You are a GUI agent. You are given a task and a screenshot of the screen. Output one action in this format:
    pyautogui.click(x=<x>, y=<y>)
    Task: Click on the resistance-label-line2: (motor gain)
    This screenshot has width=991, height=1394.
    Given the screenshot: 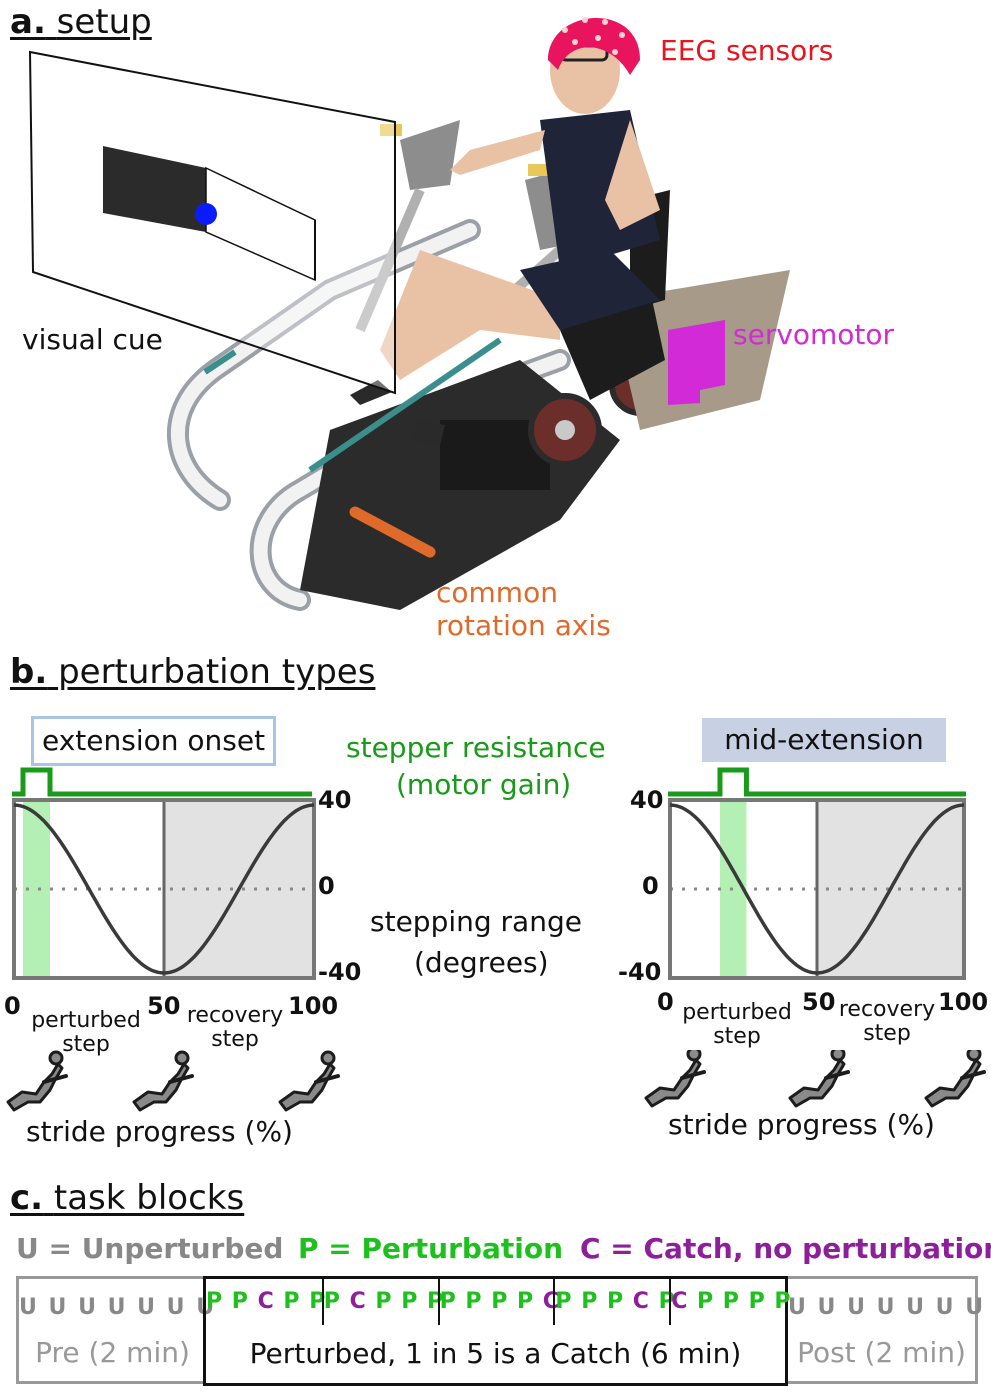 What is the action you would take?
    pyautogui.click(x=484, y=784)
    